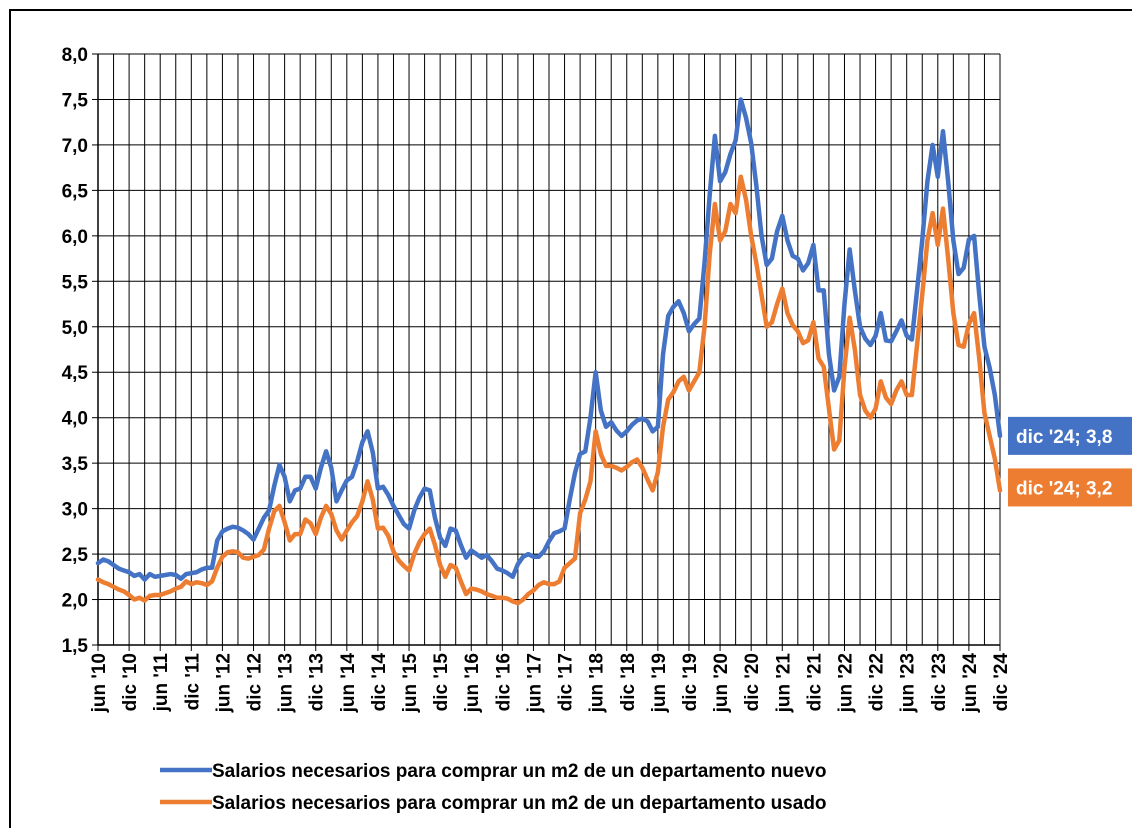 This screenshot has width=1132, height=828. I want to click on x-tick-label: jun '21, so click(783, 683).